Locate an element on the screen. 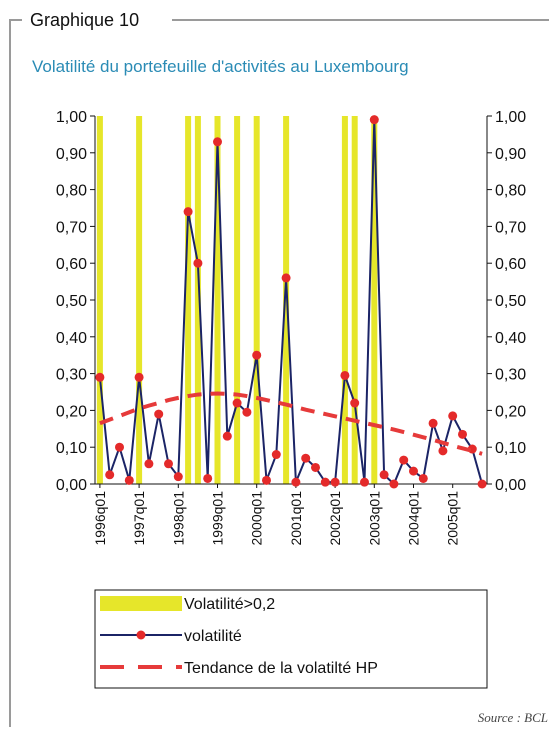 The image size is (559, 732). y2-tick-label: 0,10 is located at coordinates (510, 448).